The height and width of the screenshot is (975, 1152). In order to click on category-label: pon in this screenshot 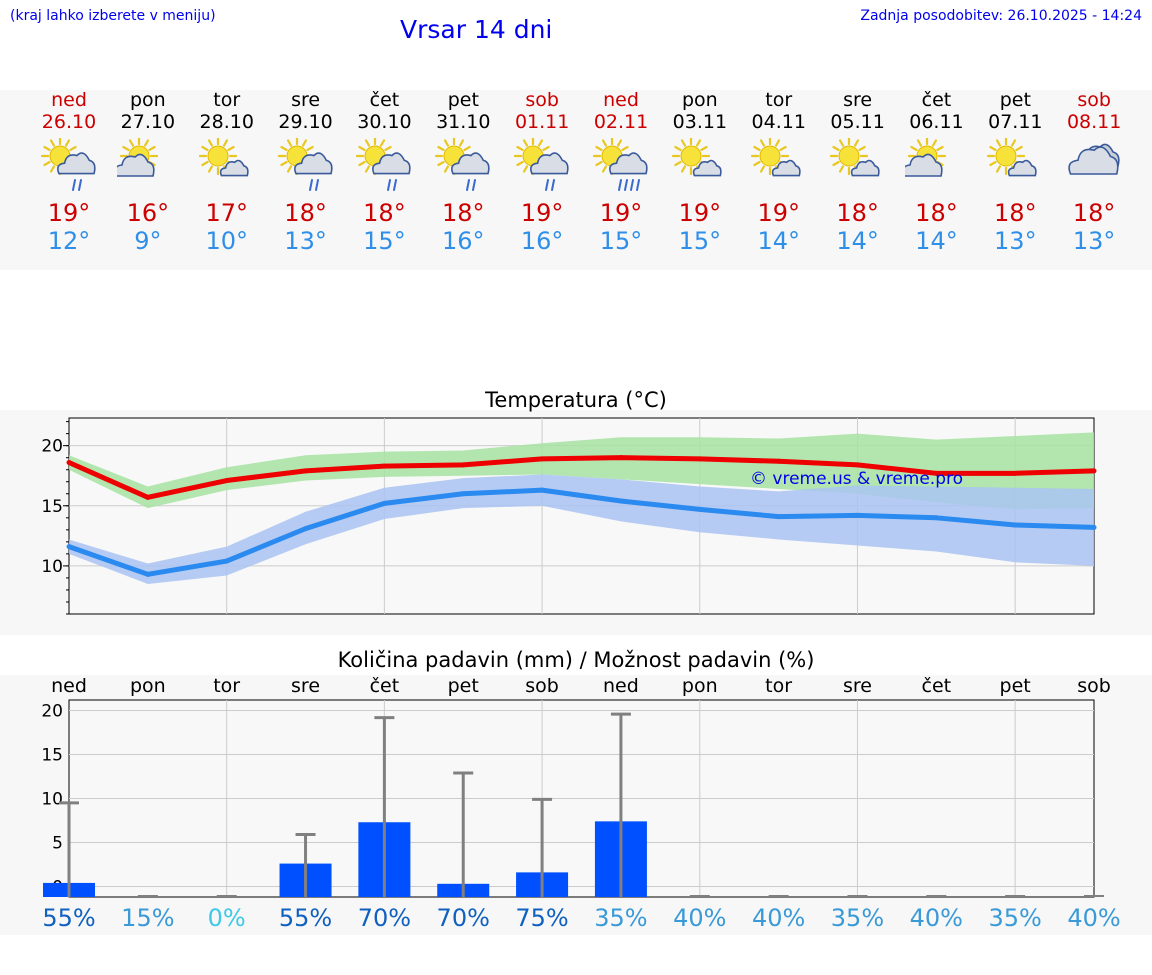, I will do `click(148, 686)`.